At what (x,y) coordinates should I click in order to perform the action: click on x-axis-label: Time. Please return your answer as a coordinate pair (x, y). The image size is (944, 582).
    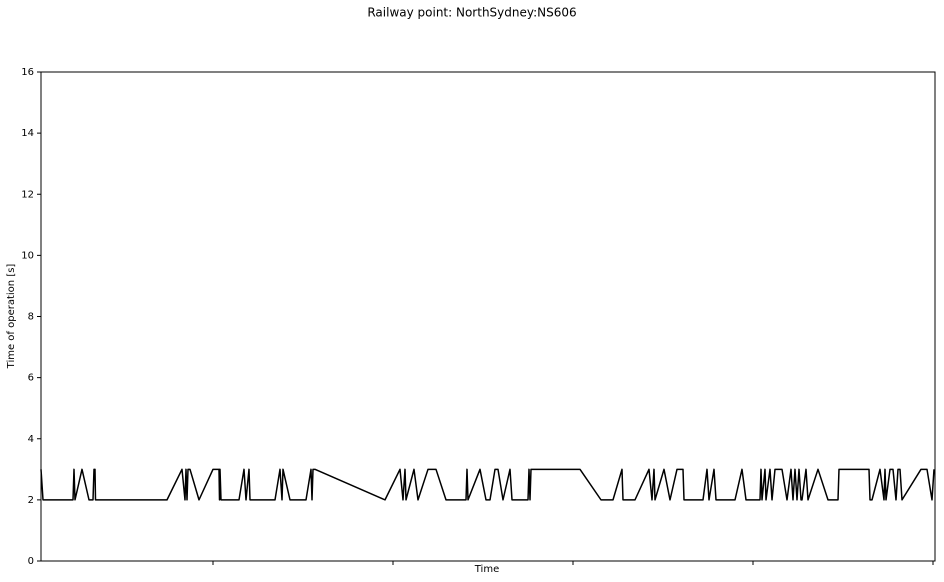
    Looking at the image, I should click on (486, 569).